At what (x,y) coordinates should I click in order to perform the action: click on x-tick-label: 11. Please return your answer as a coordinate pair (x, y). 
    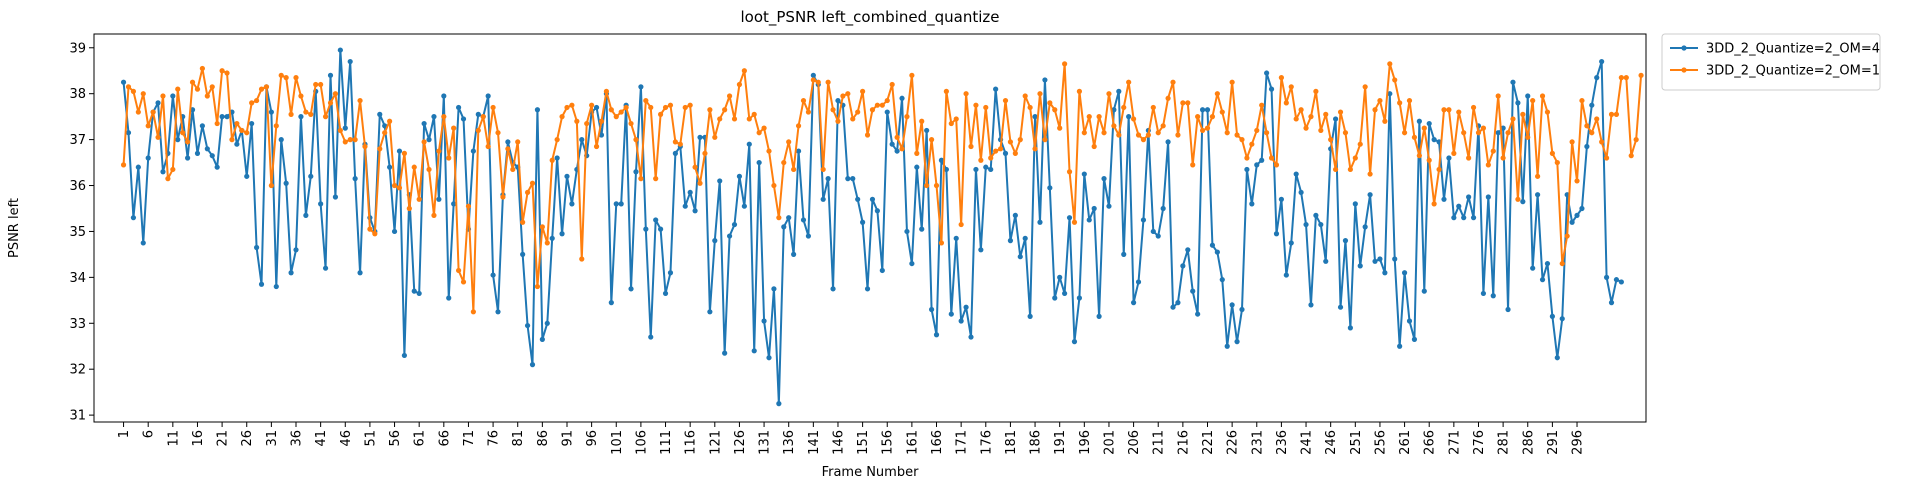
    Looking at the image, I should click on (173, 438).